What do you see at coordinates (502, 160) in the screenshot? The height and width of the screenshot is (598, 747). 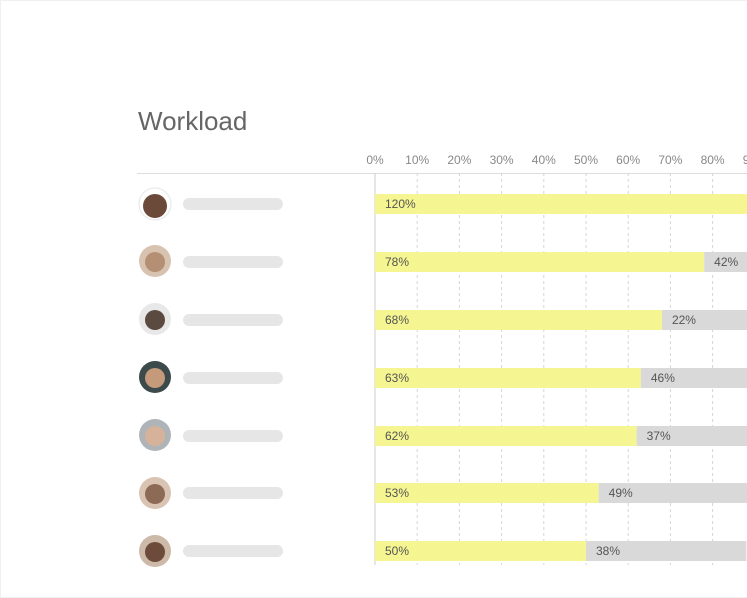 I see `x-tick-label: 30%` at bounding box center [502, 160].